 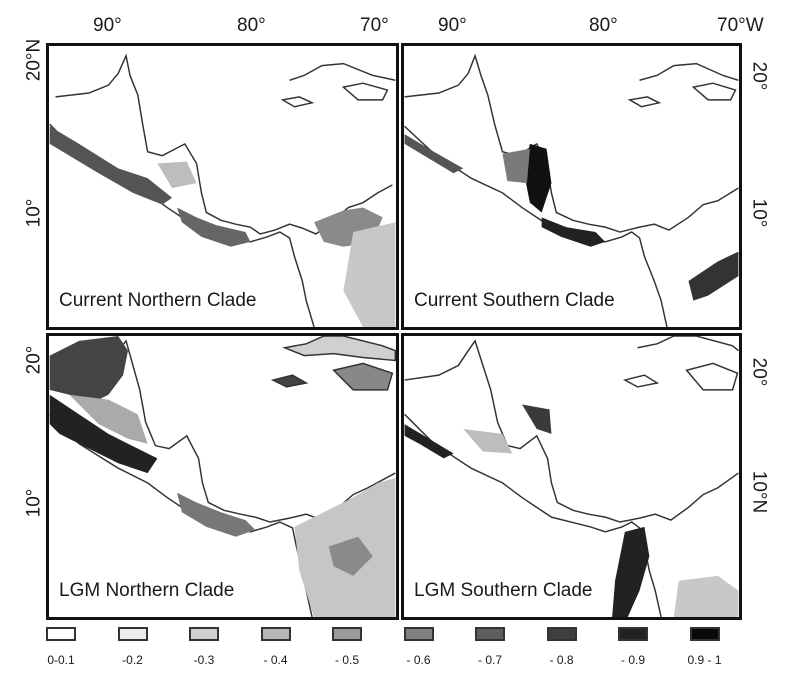 What do you see at coordinates (107, 25) in the screenshot?
I see `lon-label-90-left: 90°` at bounding box center [107, 25].